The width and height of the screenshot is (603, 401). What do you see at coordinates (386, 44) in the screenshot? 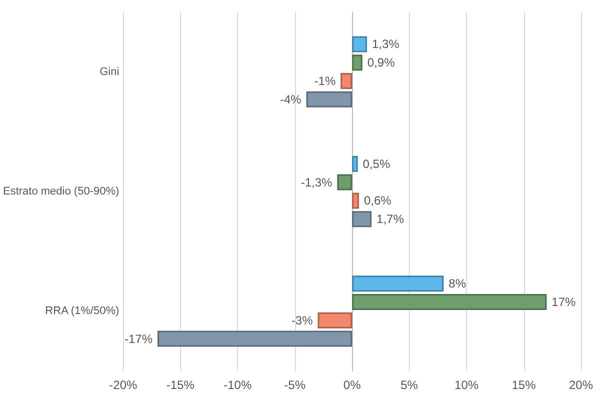
I see `data-label: 1,3%` at bounding box center [386, 44].